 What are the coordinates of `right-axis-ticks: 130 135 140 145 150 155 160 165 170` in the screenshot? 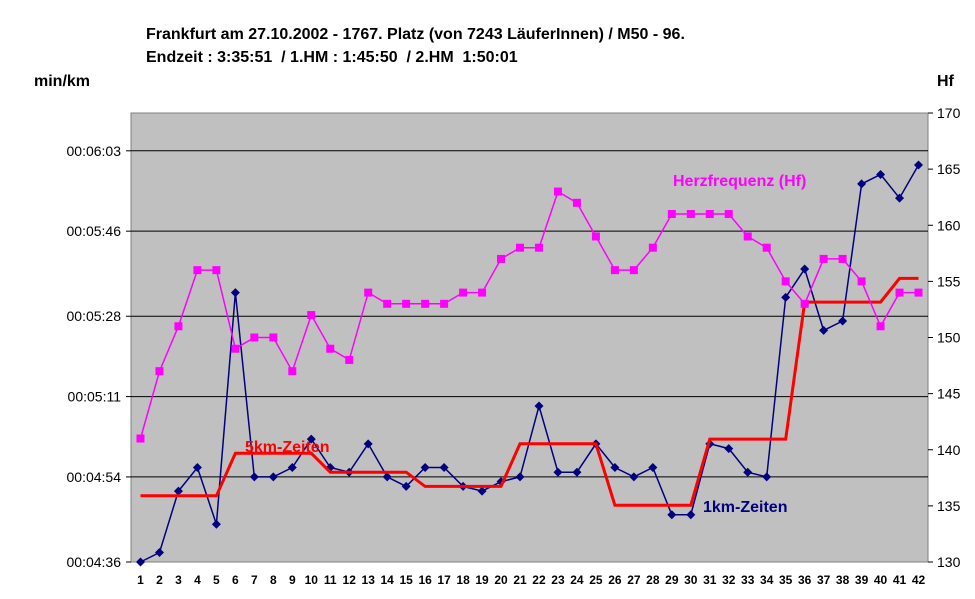 It's located at (944, 337).